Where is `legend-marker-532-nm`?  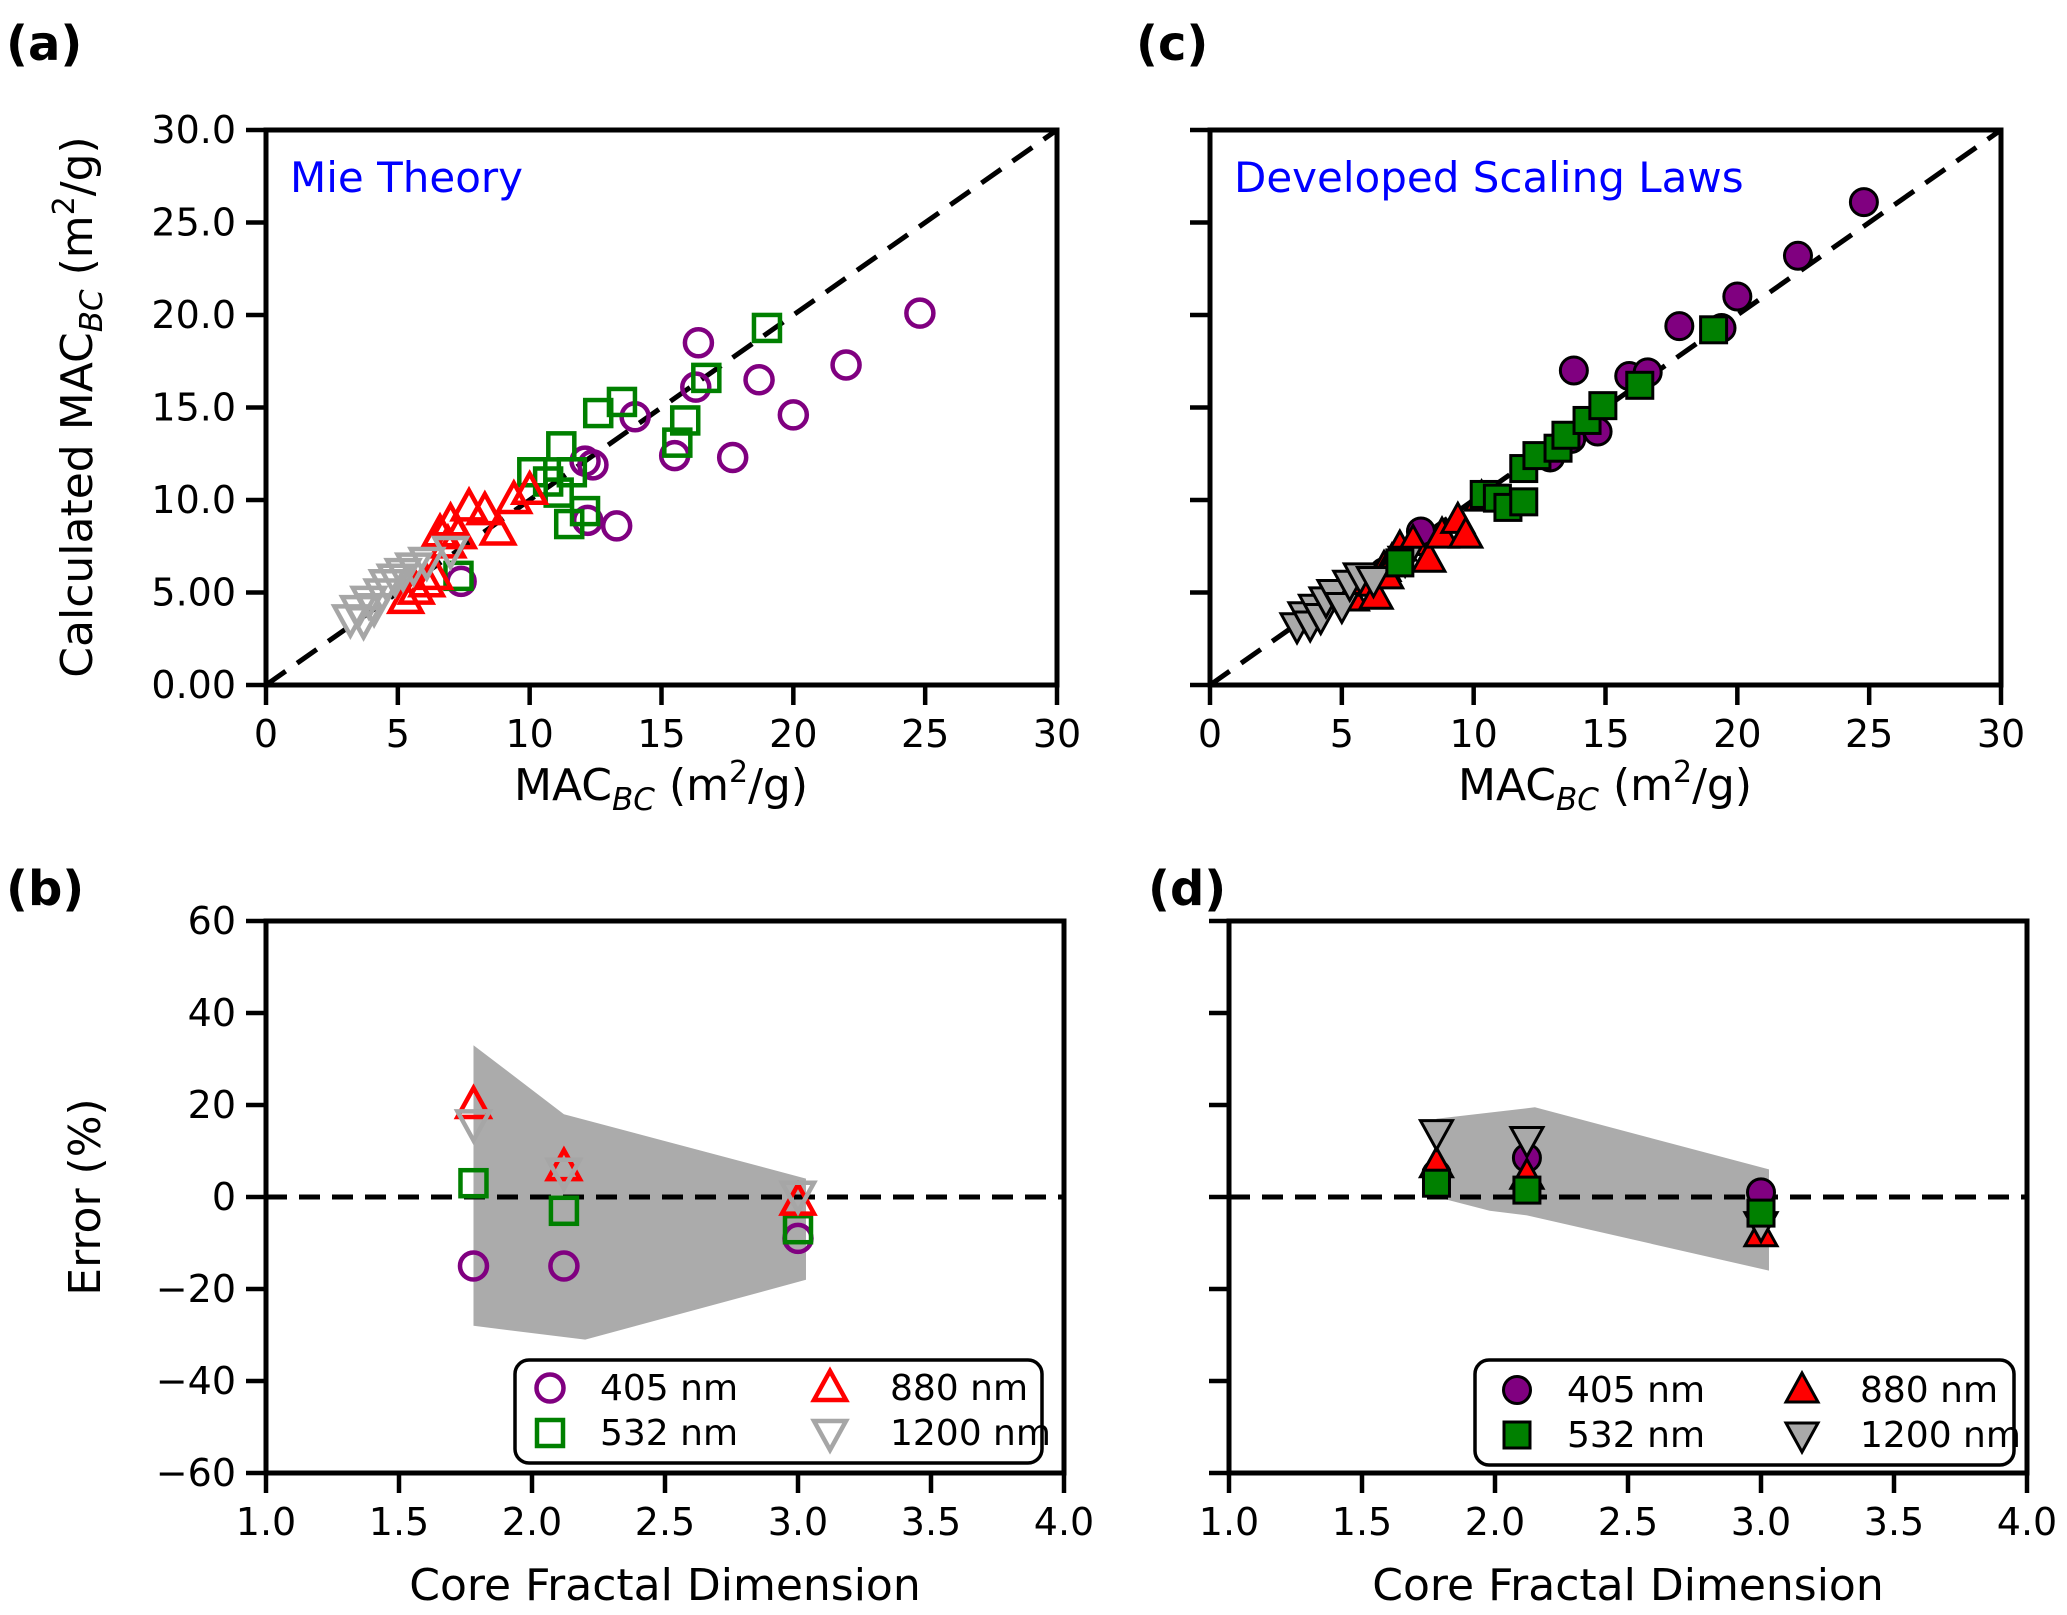 legend-marker-532-nm is located at coordinates (550, 1433).